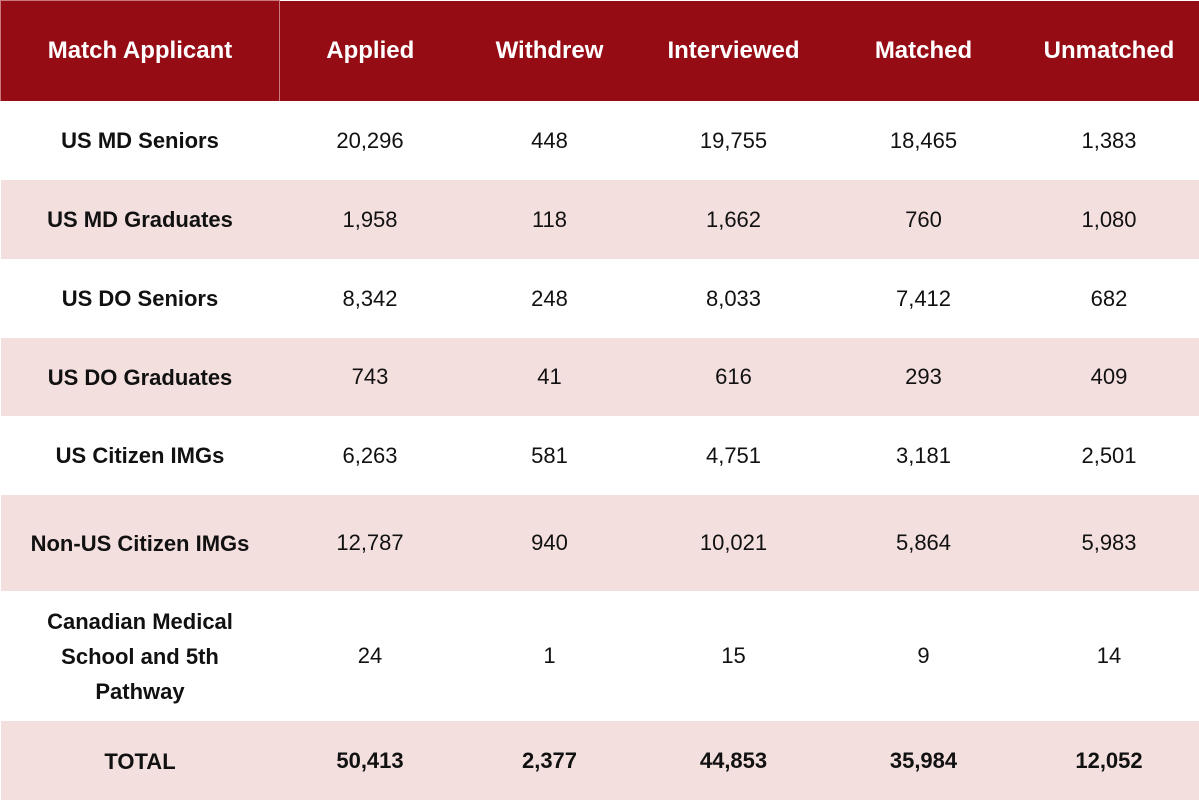 This screenshot has width=1199, height=800. What do you see at coordinates (140, 140) in the screenshot?
I see `row-label: US MD Seniors` at bounding box center [140, 140].